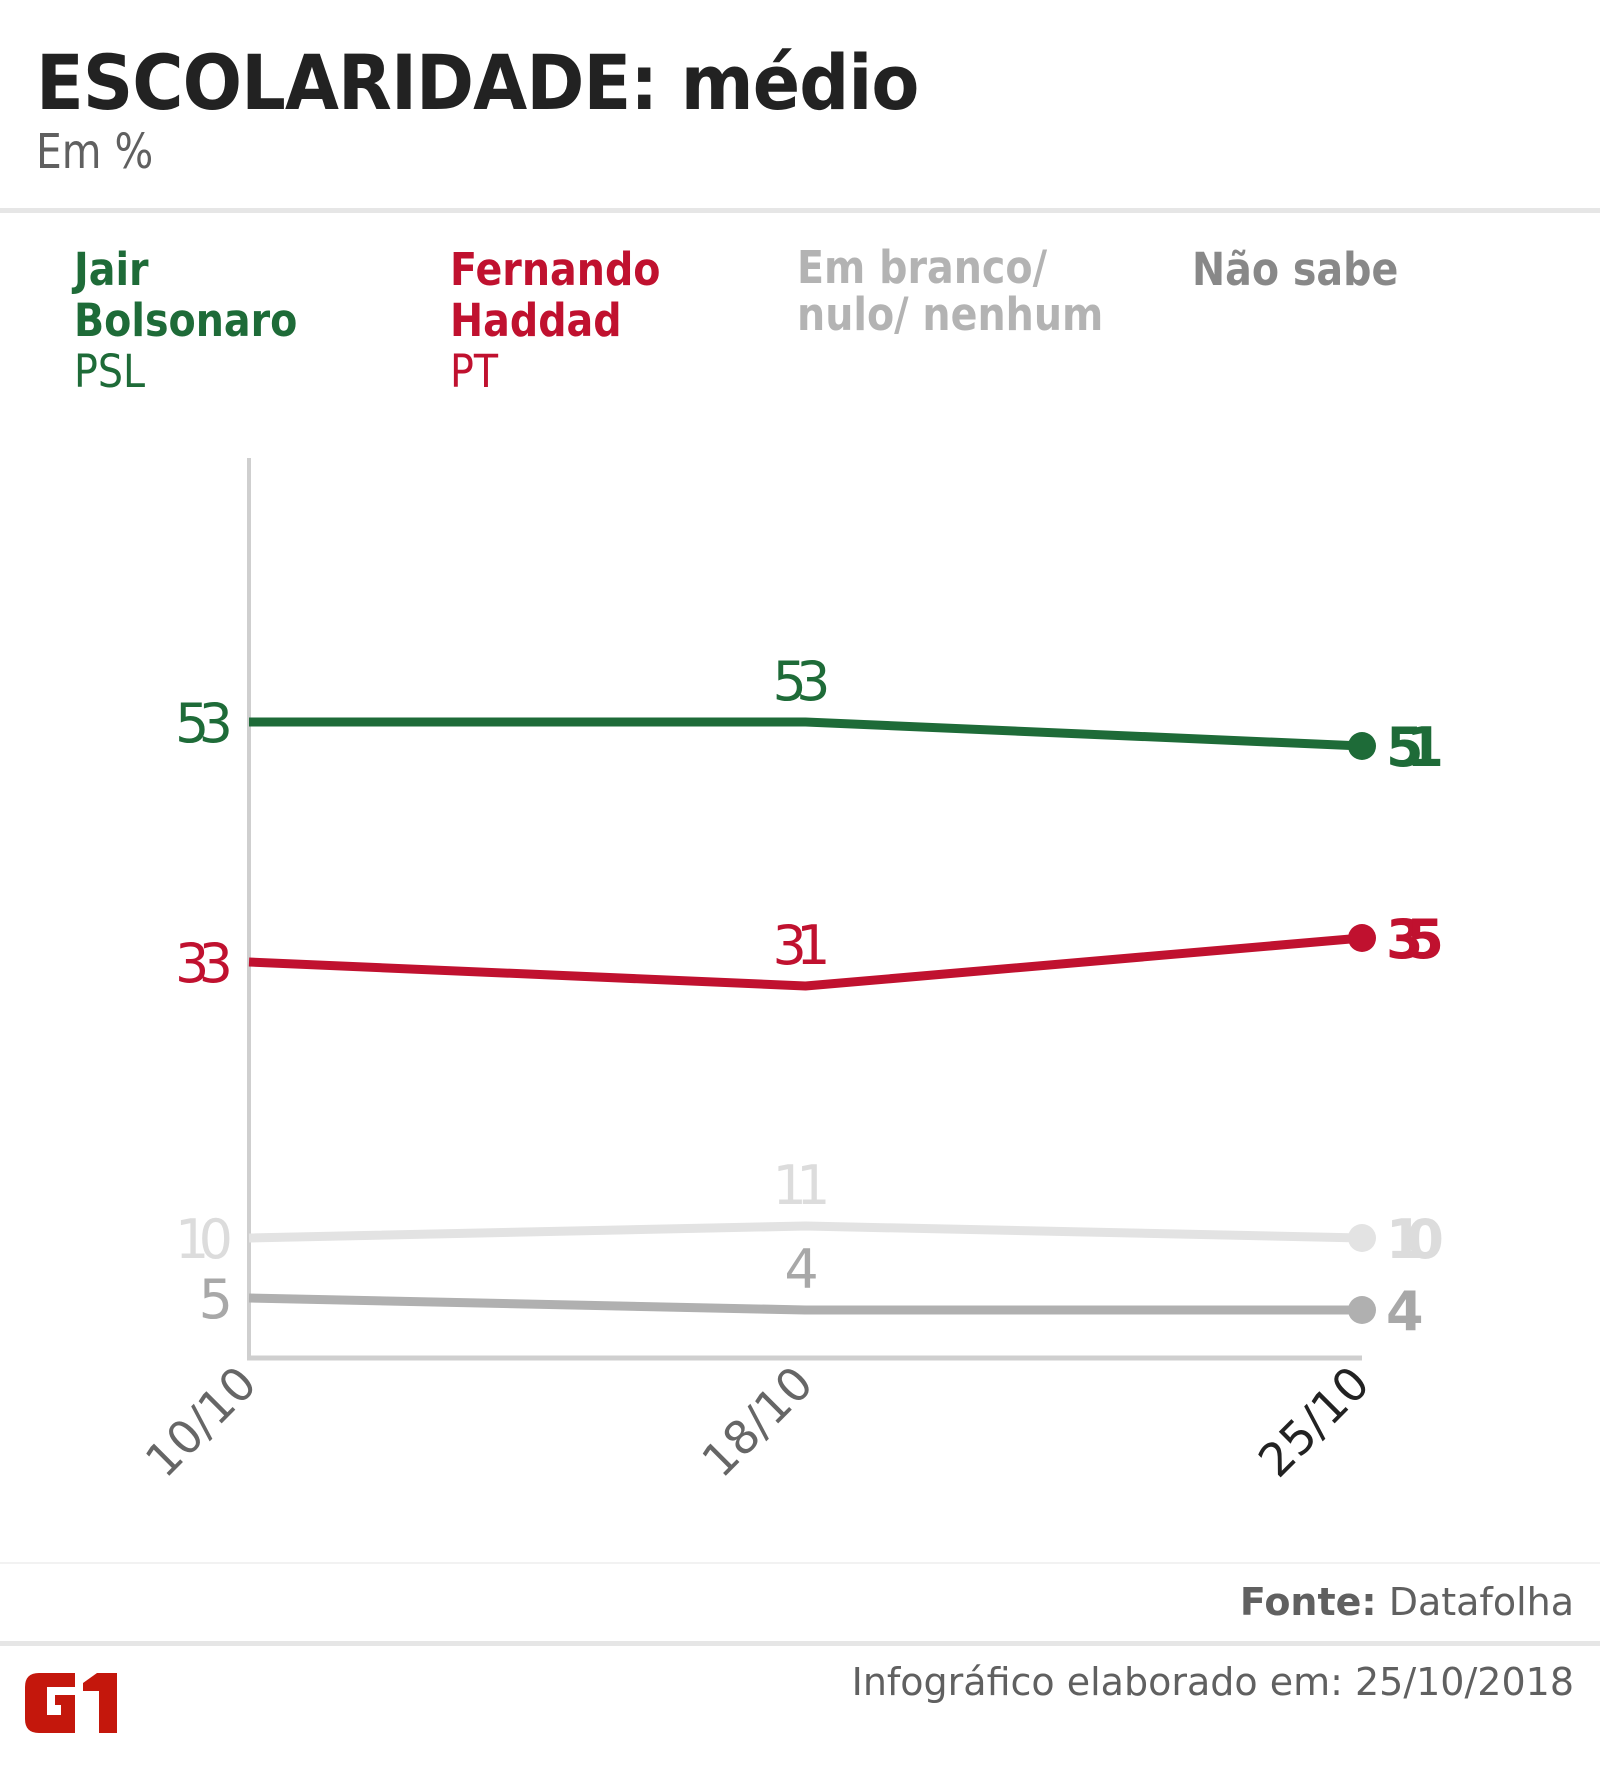  Describe the element at coordinates (950, 314) in the screenshot. I see `legend-name: nulo/ nenhum` at that location.